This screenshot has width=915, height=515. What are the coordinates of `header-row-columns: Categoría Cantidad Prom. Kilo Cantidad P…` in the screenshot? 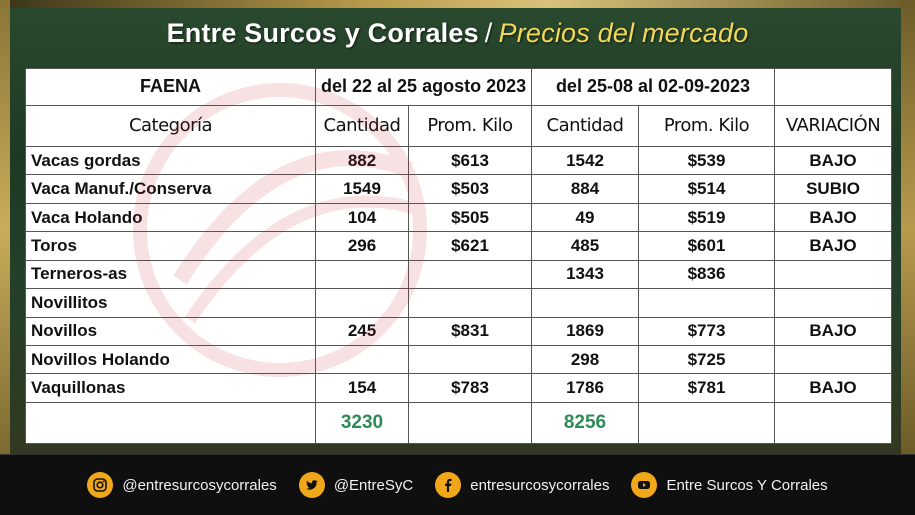 It's located at (459, 125).